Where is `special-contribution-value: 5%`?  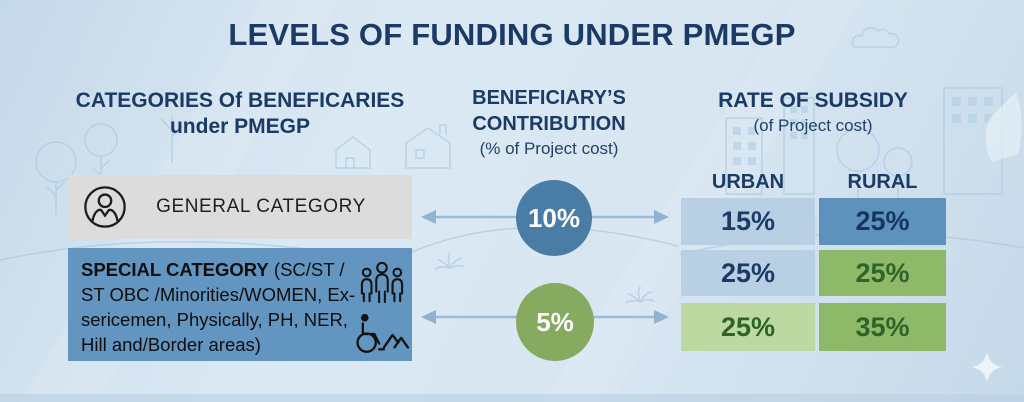 special-contribution-value: 5% is located at coordinates (555, 321).